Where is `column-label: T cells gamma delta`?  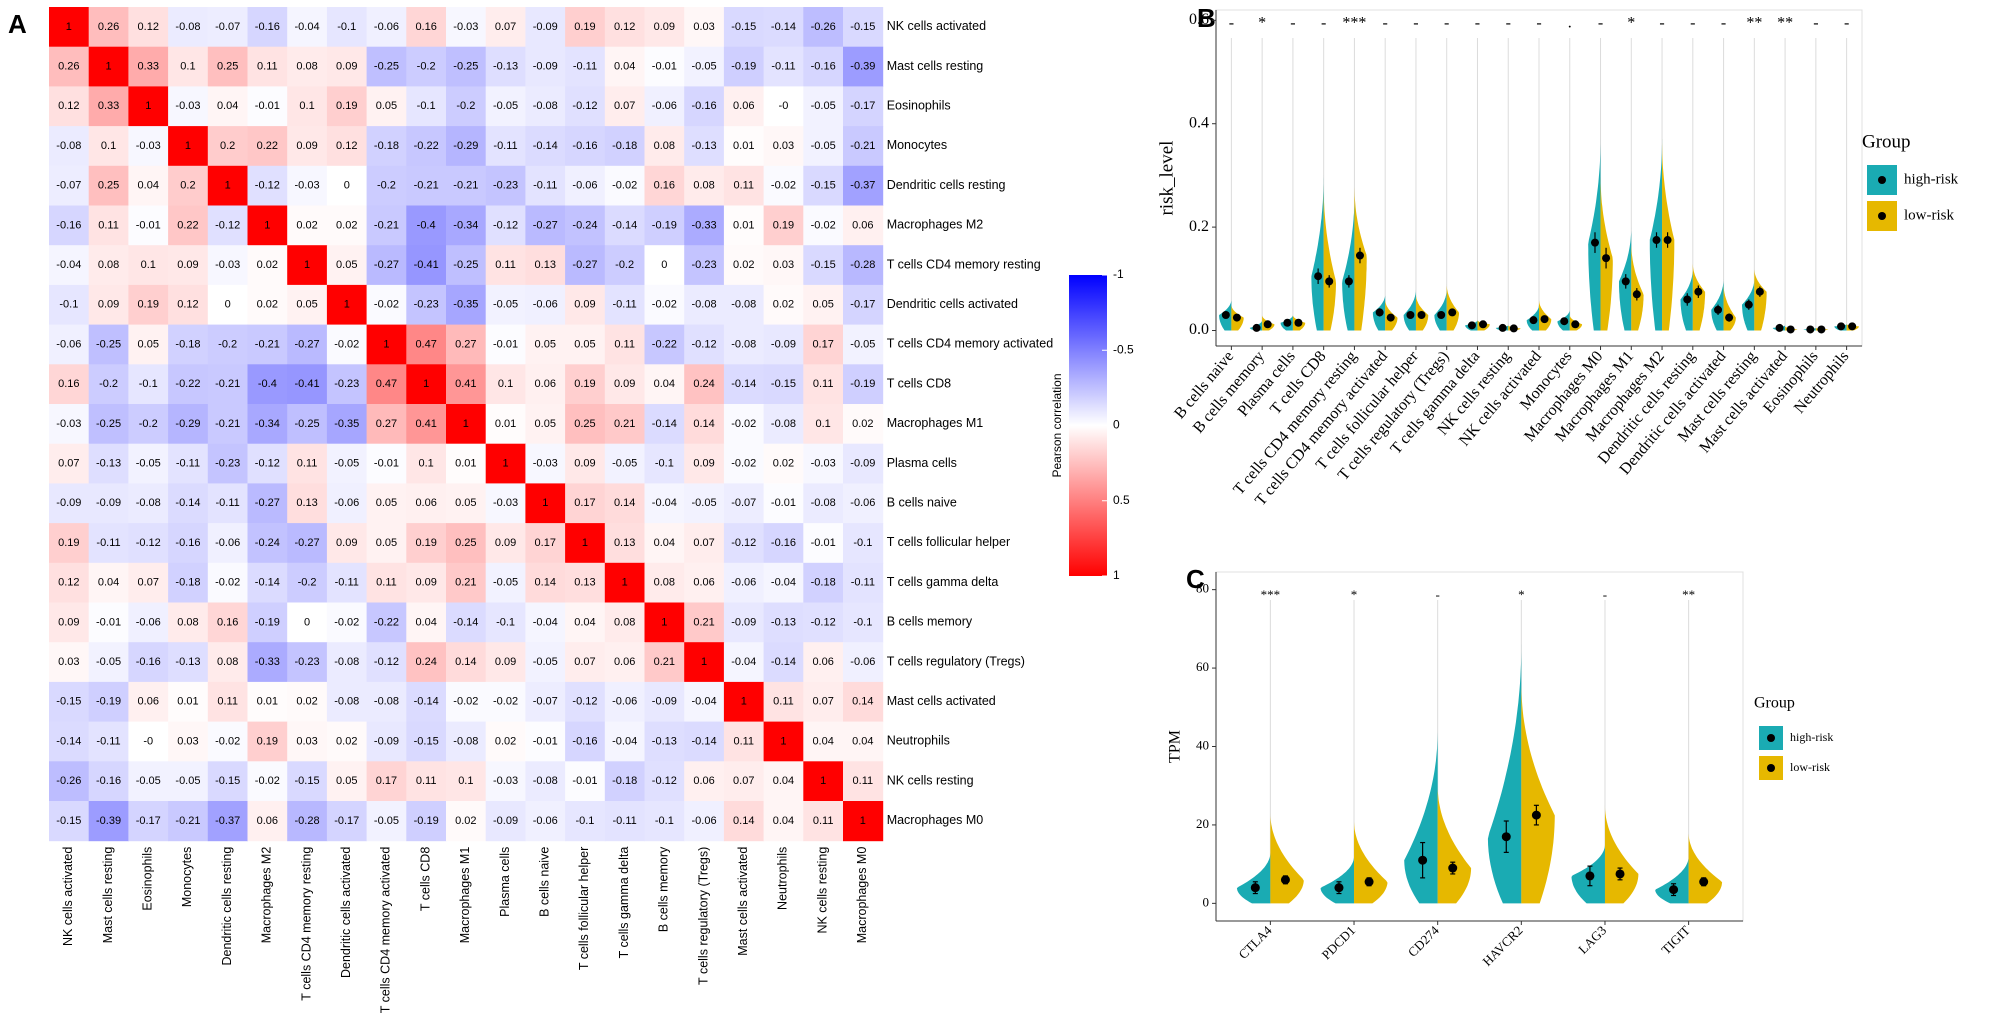
column-label: T cells gamma delta is located at coordinates (624, 903).